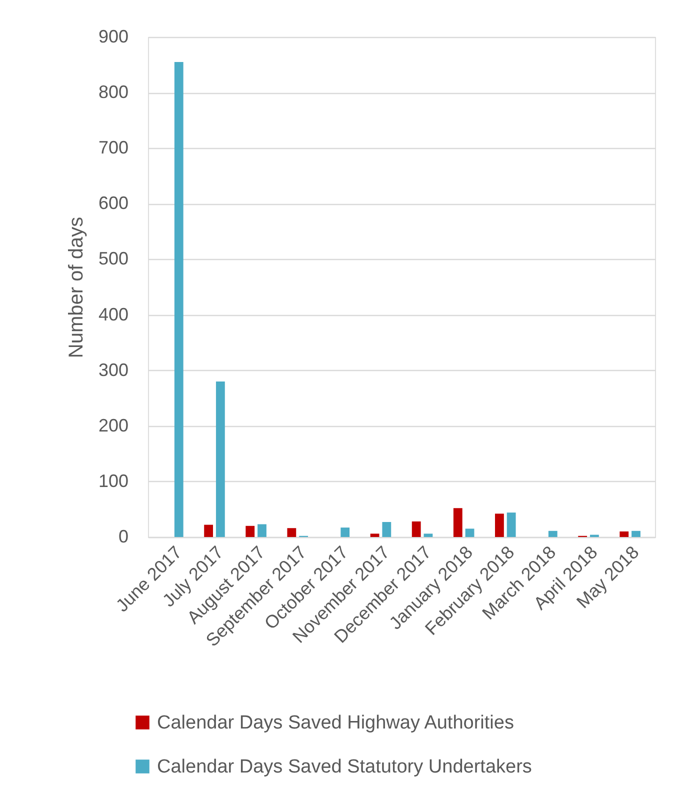 The height and width of the screenshot is (803, 692). I want to click on y-tick-label: 500, so click(113, 258).